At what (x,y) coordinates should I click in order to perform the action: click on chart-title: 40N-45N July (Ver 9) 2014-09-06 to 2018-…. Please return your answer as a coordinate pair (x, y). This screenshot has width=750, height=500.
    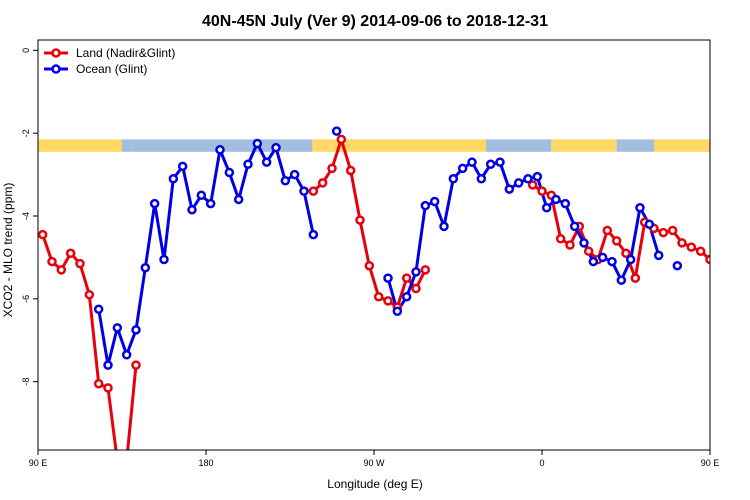
    Looking at the image, I should click on (375, 21).